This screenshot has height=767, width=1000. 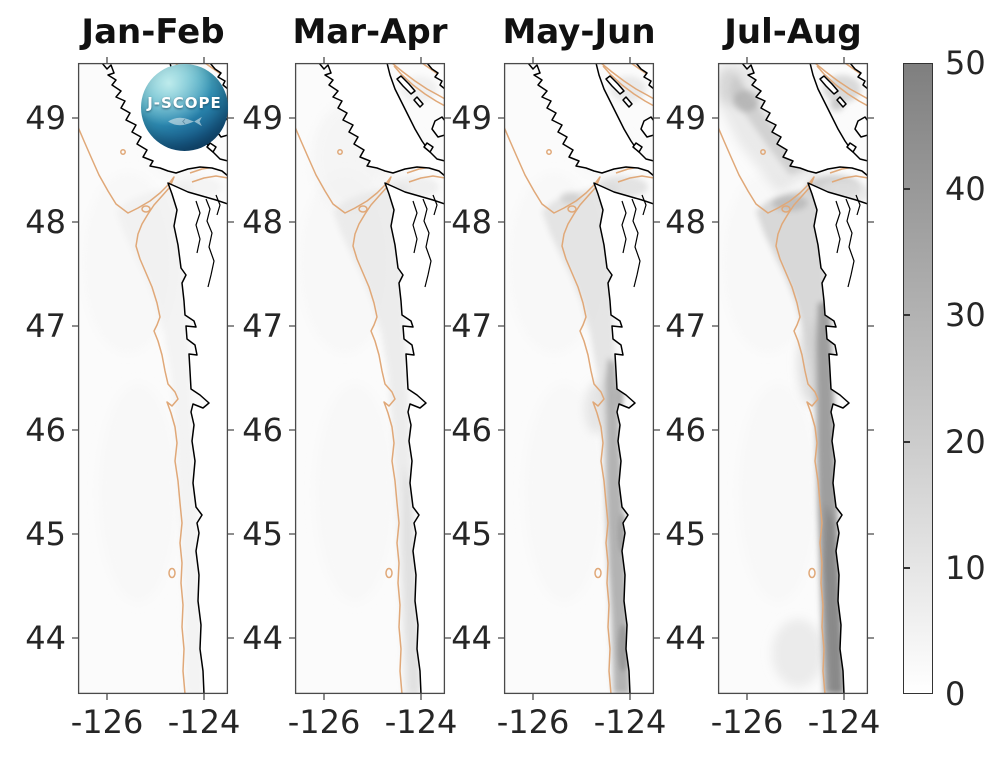 What do you see at coordinates (370, 32) in the screenshot?
I see `panel-title-mar-apr: Mar-Apr` at bounding box center [370, 32].